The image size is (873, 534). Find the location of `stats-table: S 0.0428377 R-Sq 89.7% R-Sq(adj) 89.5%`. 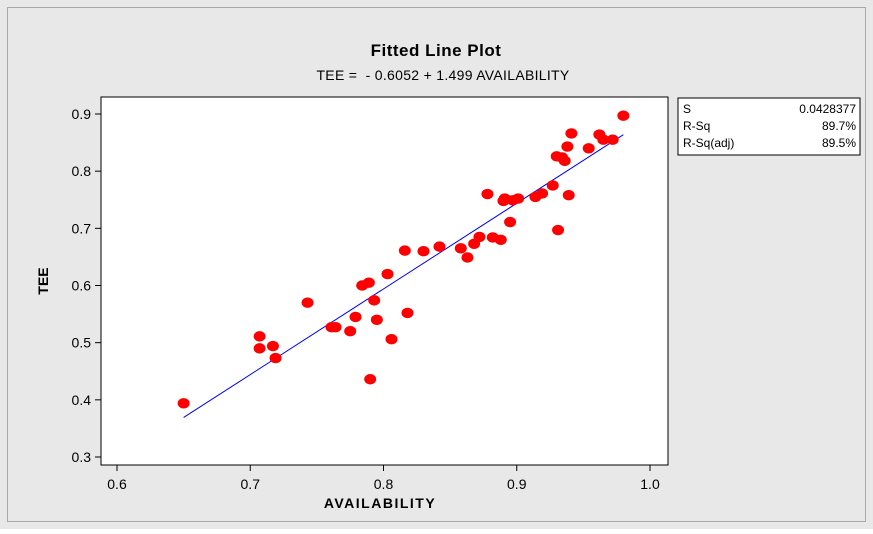

stats-table: S 0.0428377 R-Sq 89.7% R-Sq(adj) 89.5% is located at coordinates (769, 126).